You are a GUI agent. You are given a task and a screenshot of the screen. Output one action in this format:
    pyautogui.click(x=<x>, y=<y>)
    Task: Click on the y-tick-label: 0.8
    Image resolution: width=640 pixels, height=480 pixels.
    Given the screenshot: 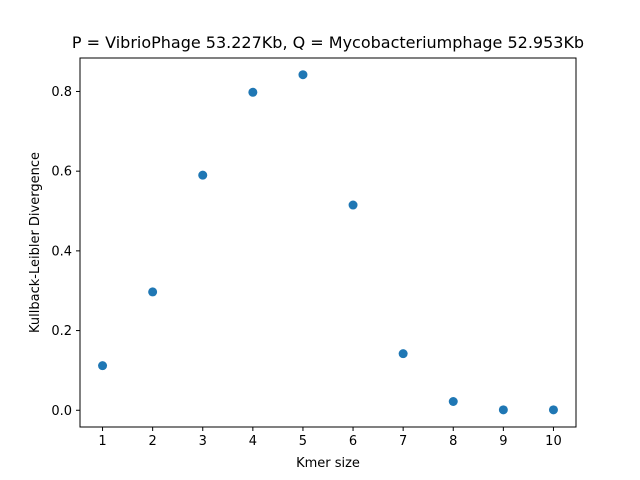 What is the action you would take?
    pyautogui.click(x=61, y=92)
    